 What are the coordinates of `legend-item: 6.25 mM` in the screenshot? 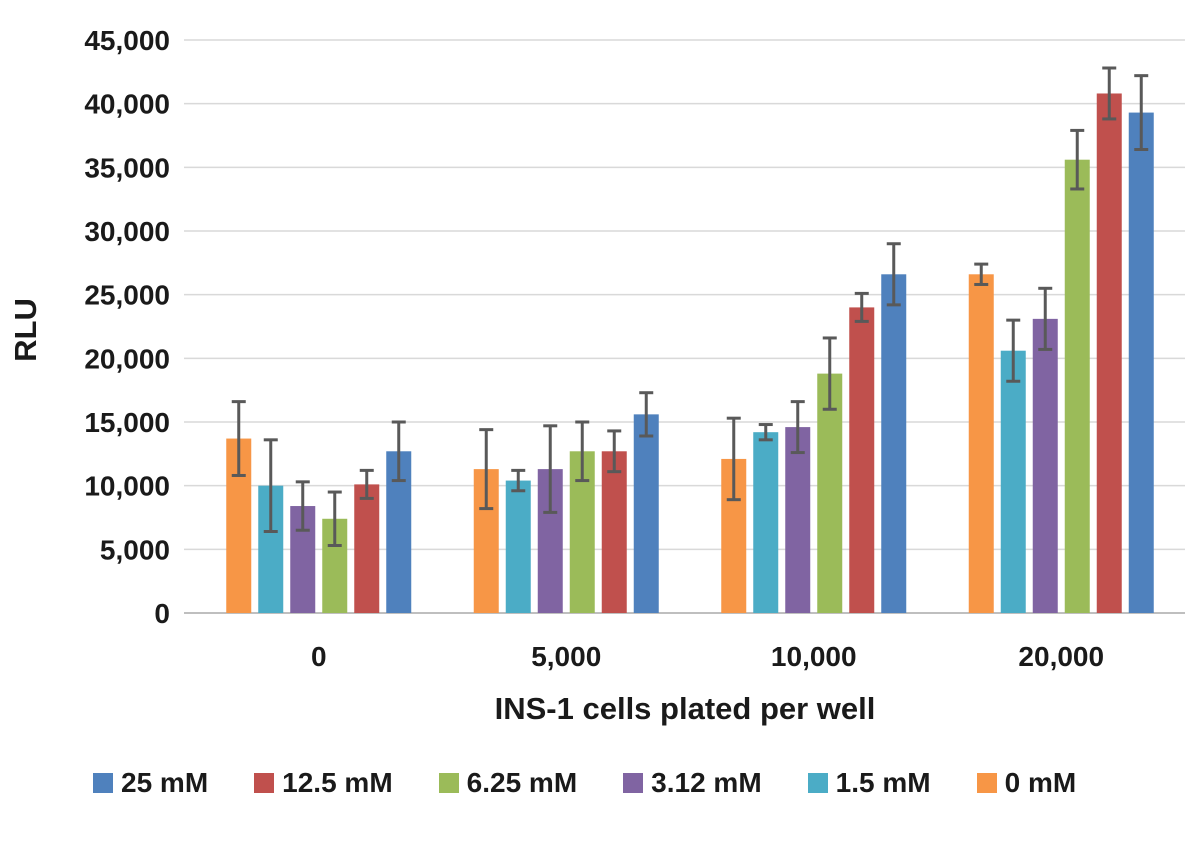 It's located at (508, 783).